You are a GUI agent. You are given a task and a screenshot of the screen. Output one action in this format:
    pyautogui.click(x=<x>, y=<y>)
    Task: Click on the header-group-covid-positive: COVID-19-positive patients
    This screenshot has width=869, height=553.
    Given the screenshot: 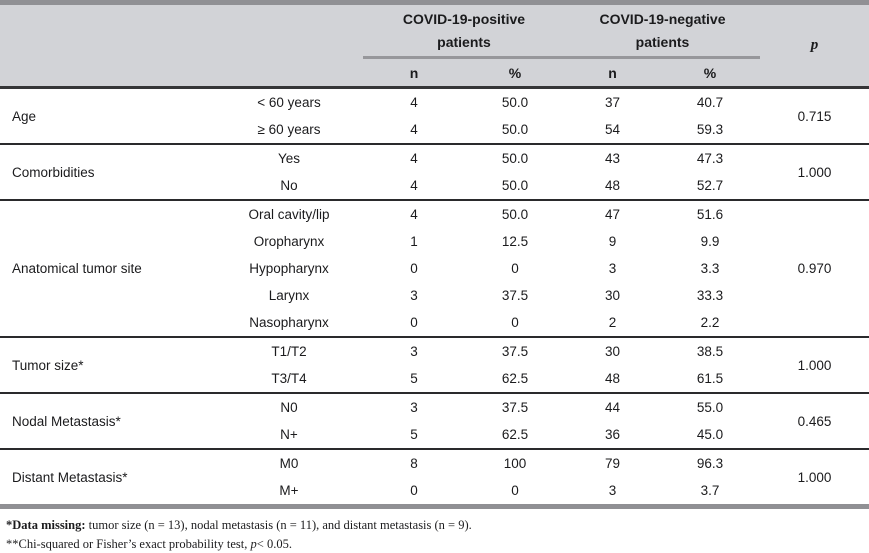 What is the action you would take?
    pyautogui.click(x=464, y=30)
    